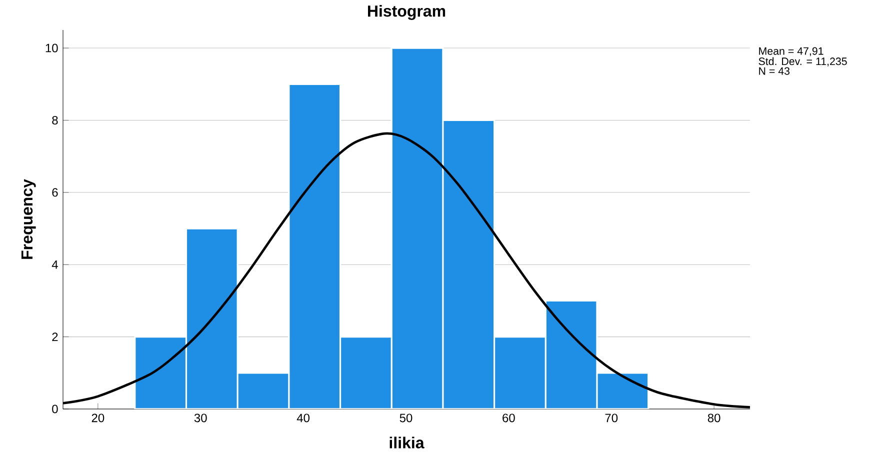 The image size is (869, 461). What do you see at coordinates (55, 336) in the screenshot?
I see `y-tick-label: 2` at bounding box center [55, 336].